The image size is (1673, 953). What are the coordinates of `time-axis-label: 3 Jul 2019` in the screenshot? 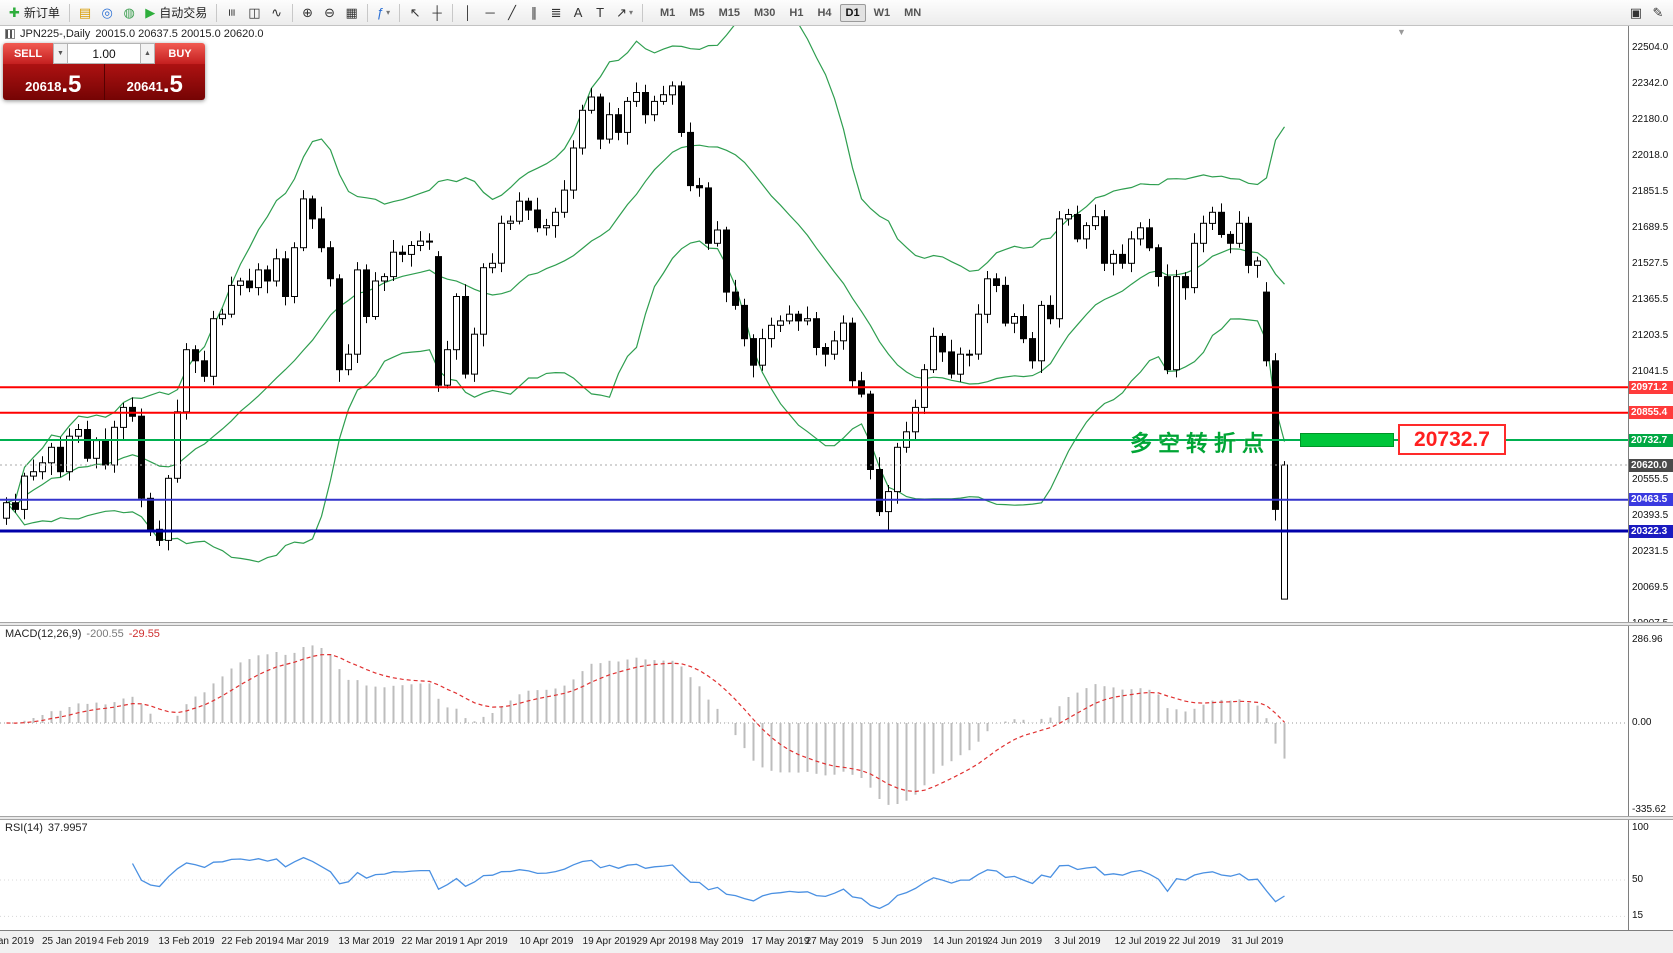 It's located at (1077, 941).